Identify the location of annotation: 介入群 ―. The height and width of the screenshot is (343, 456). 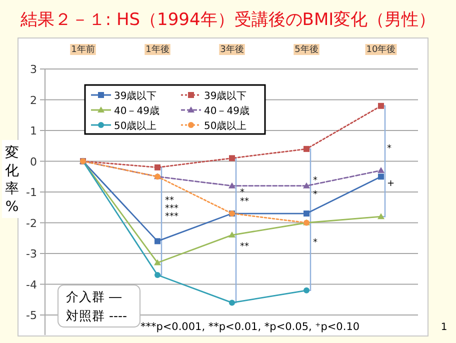
(94, 296).